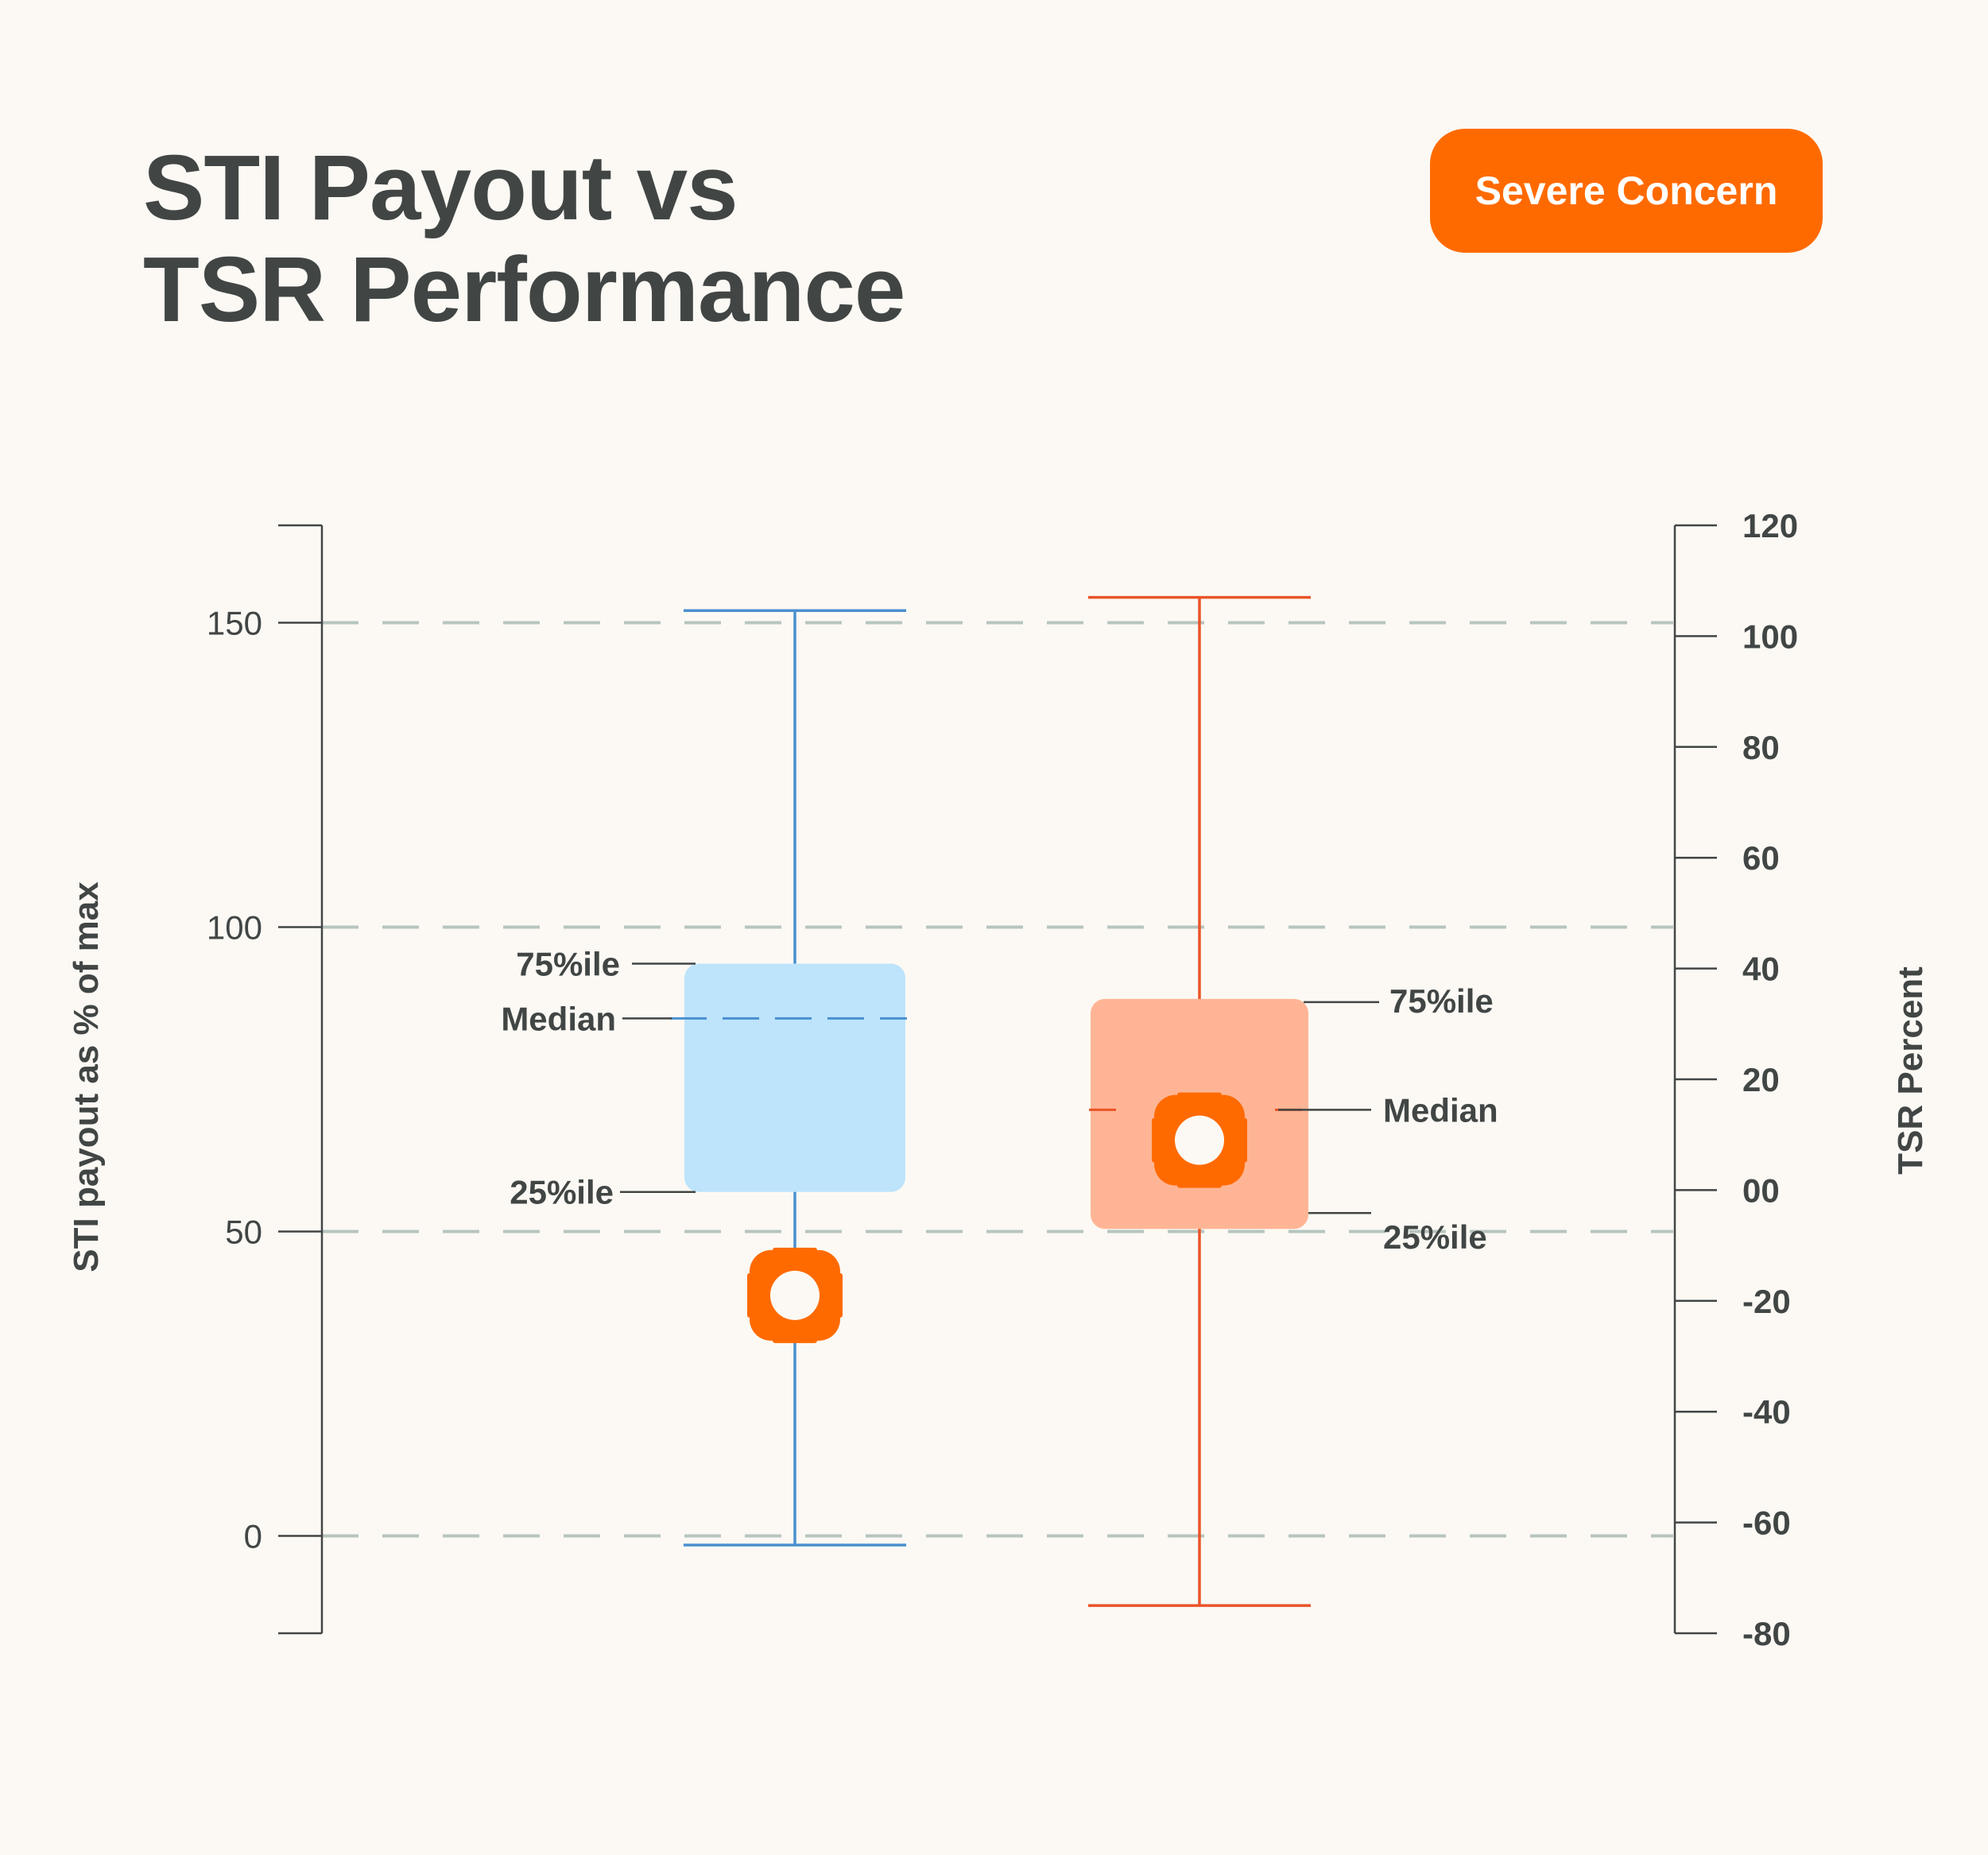  What do you see at coordinates (440, 187) in the screenshot?
I see `page-title-line-1: STI Payout vs` at bounding box center [440, 187].